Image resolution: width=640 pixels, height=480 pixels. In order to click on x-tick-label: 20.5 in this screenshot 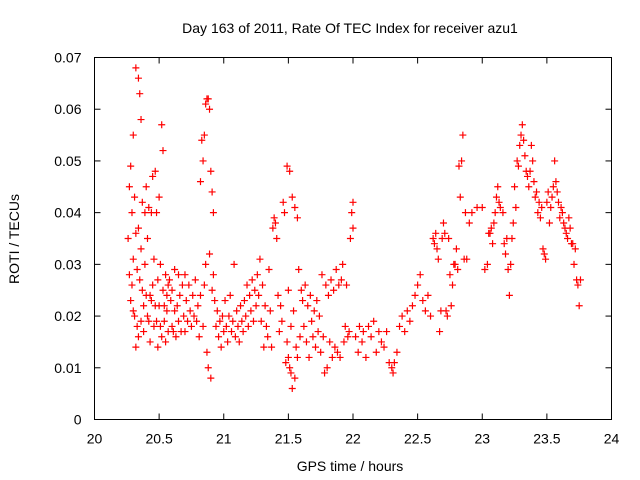, I will do `click(159, 439)`.